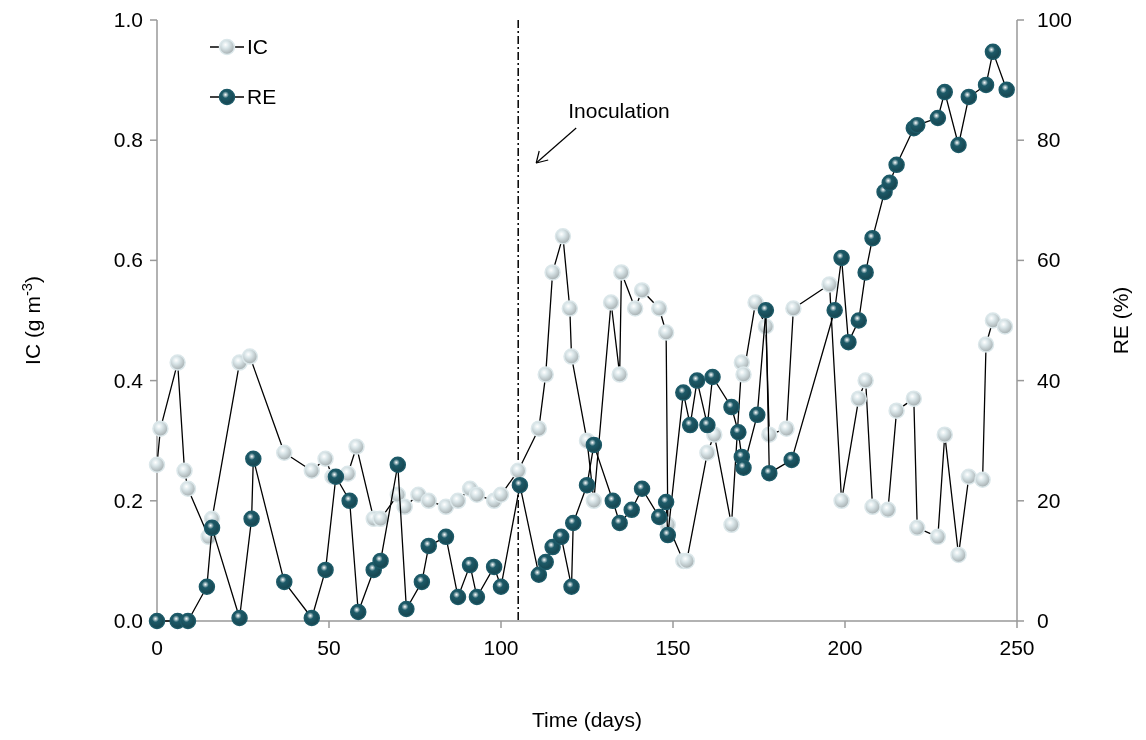 The width and height of the screenshot is (1146, 740). Describe the element at coordinates (1049, 500) in the screenshot. I see `y2-tick-label: 20` at that location.